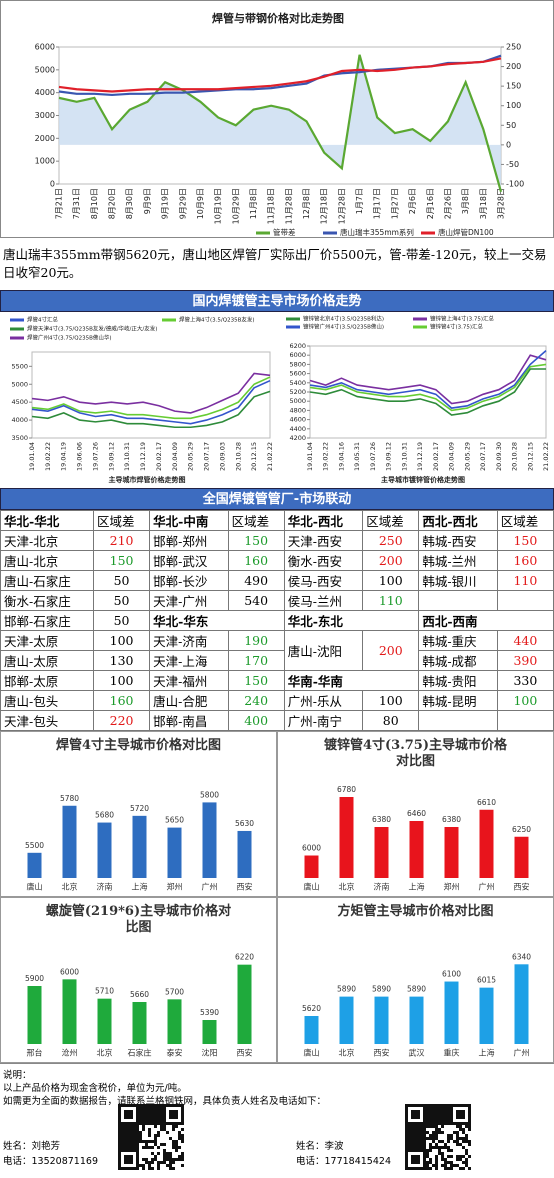 The width and height of the screenshot is (554, 1178). I want to click on plot-frame, so click(151, 395).